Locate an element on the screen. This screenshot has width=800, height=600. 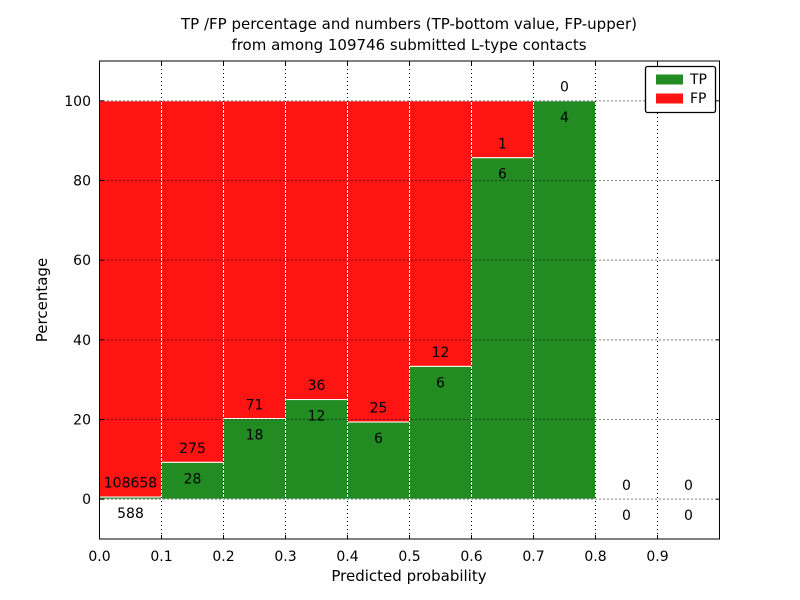
x-tick-label-0.8: 0.8 is located at coordinates (595, 557).